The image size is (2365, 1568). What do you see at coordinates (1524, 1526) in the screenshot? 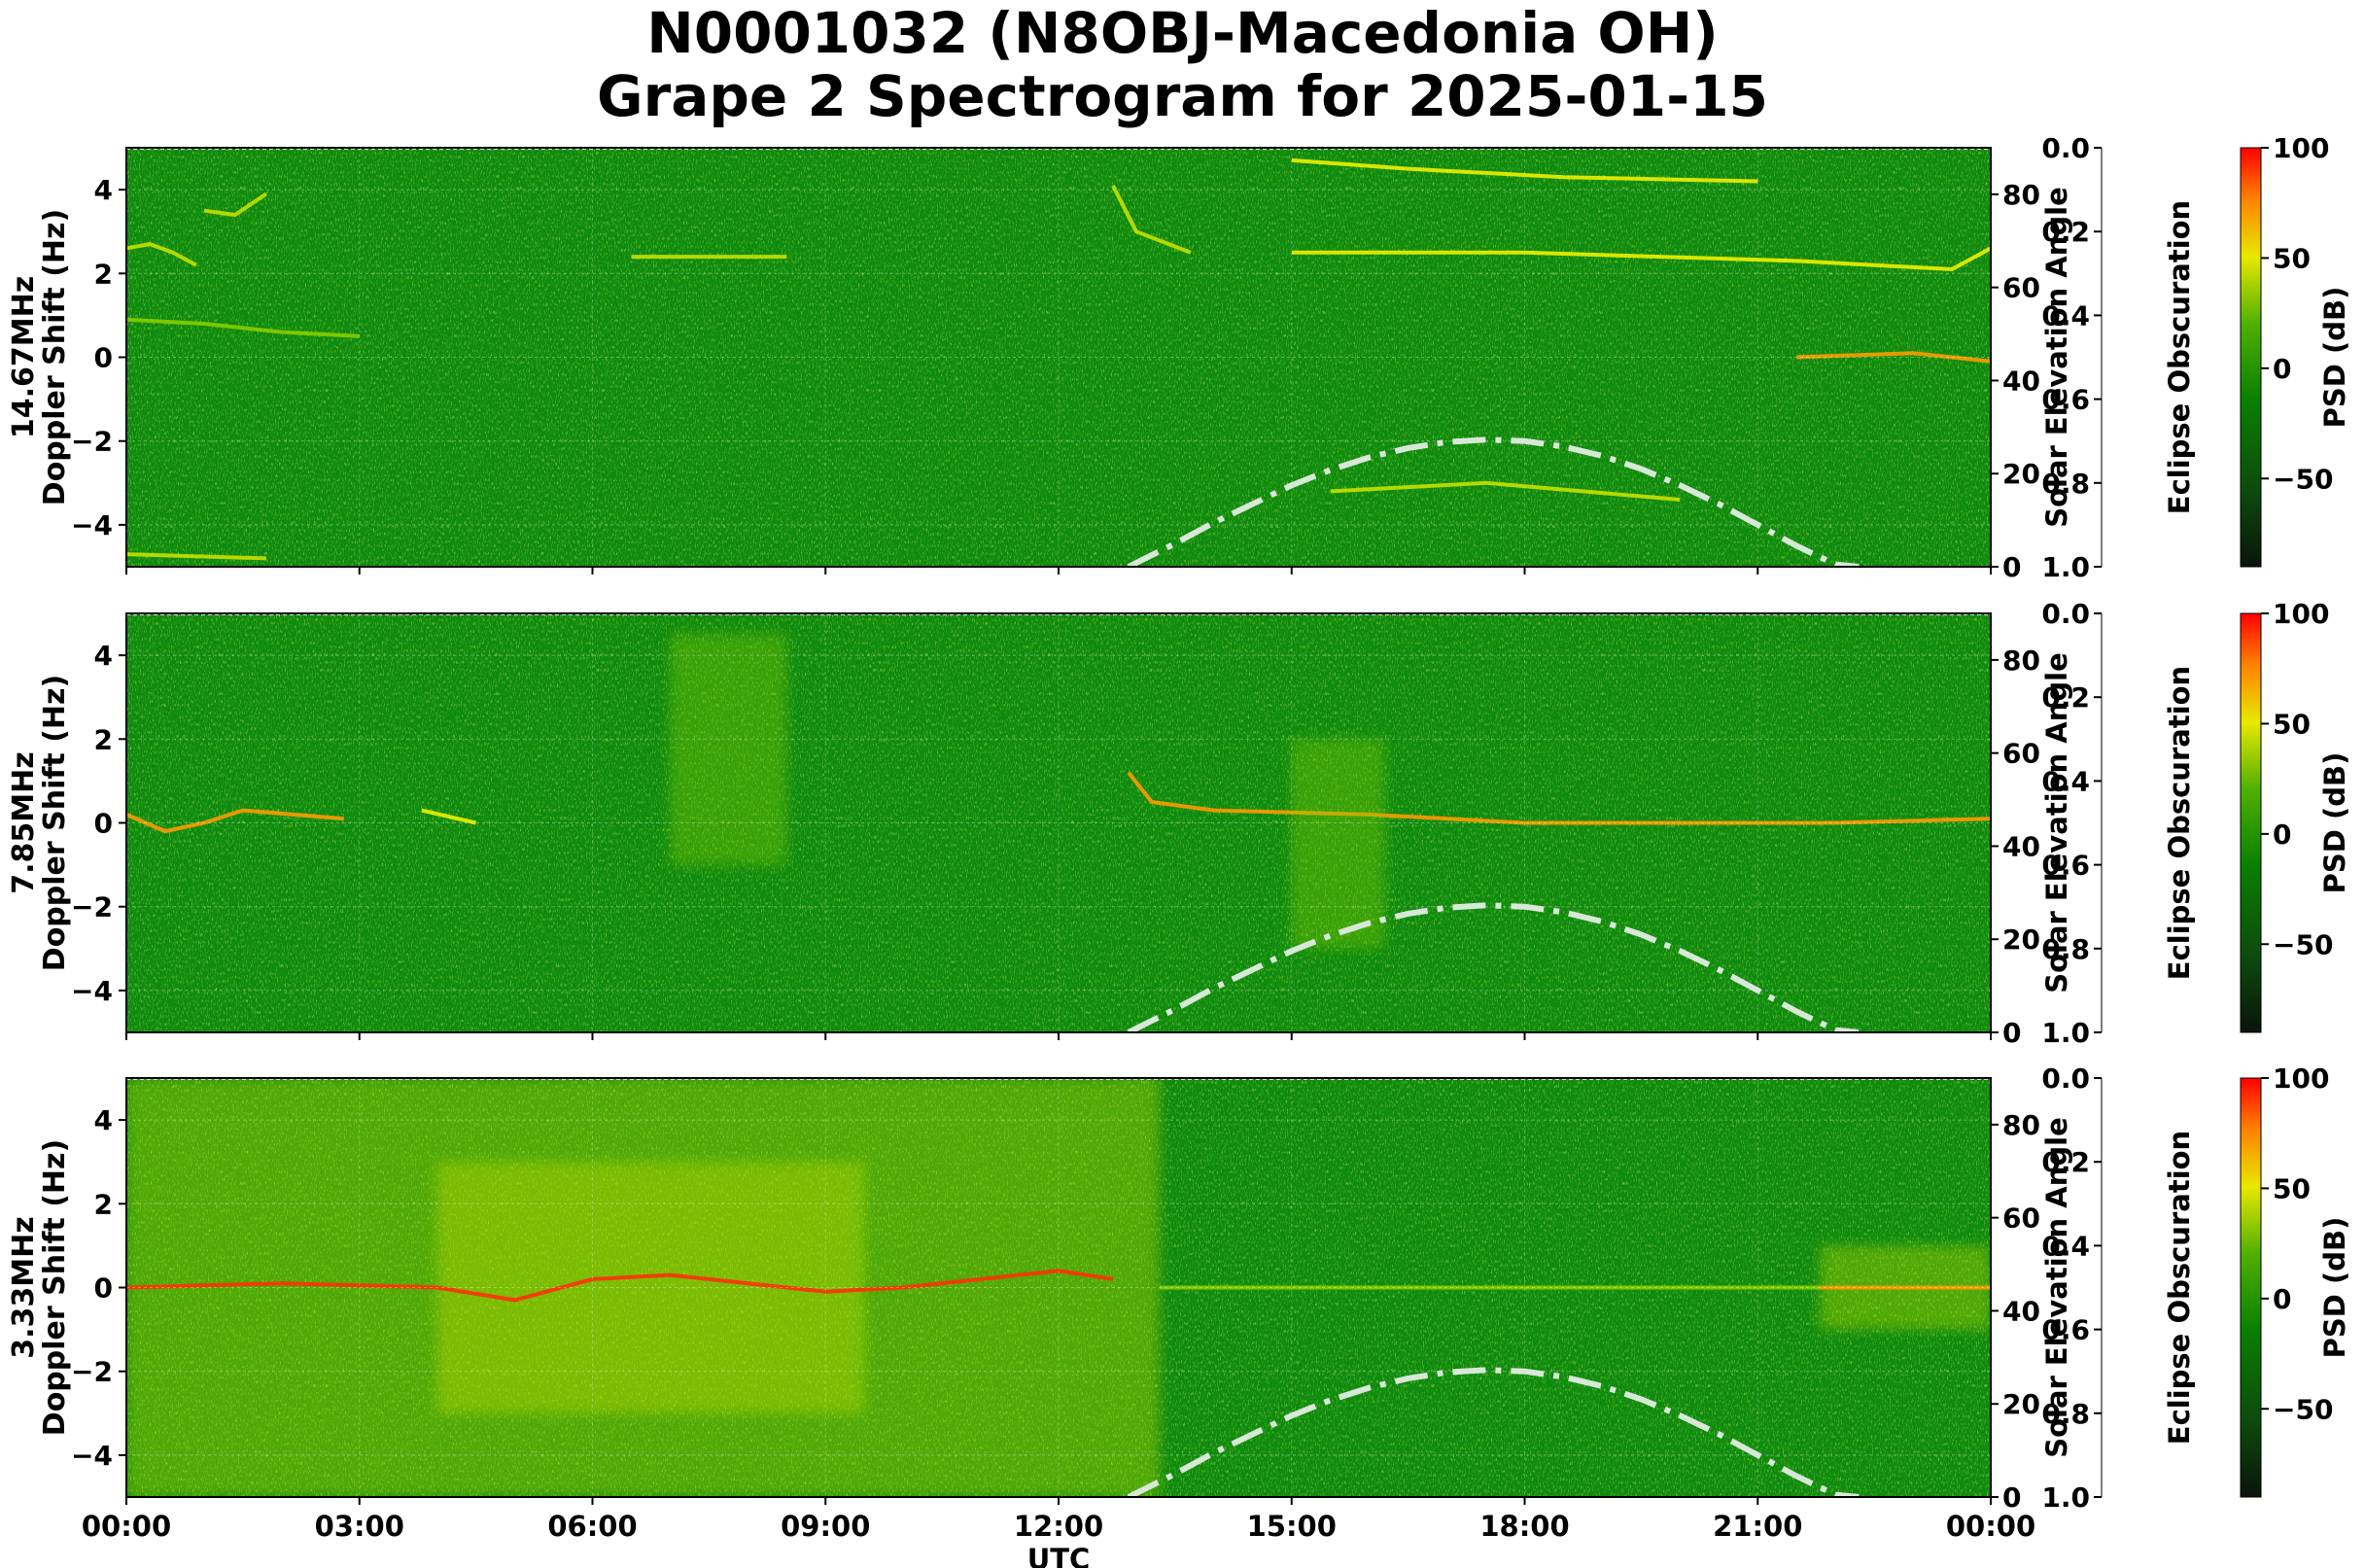
I see `x-tick-label: 18:00` at bounding box center [1524, 1526].